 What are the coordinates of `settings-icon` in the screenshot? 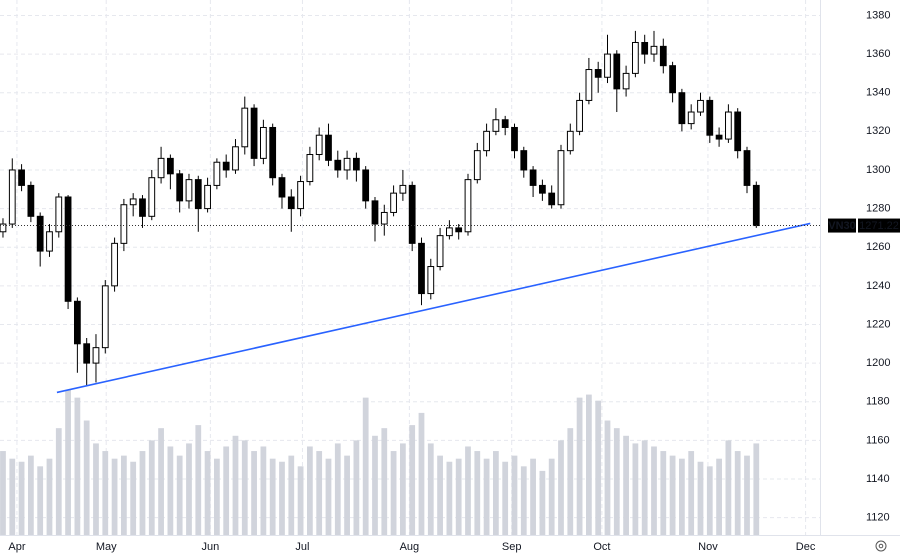 It's located at (881, 546).